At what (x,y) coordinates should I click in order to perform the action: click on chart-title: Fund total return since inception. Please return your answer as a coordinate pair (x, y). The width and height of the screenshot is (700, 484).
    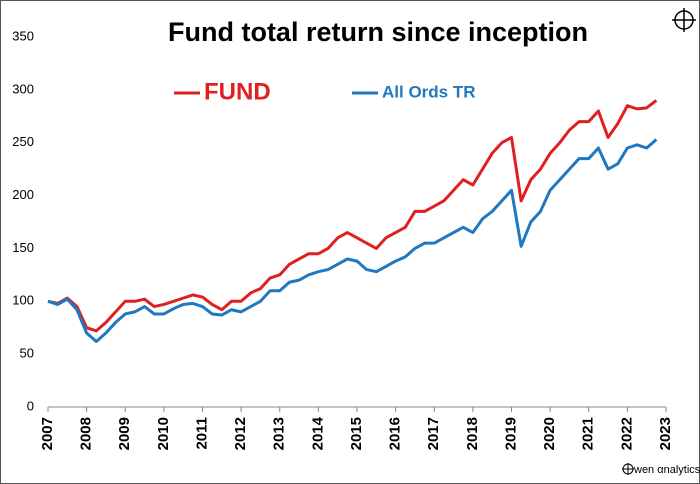
    Looking at the image, I should click on (378, 32).